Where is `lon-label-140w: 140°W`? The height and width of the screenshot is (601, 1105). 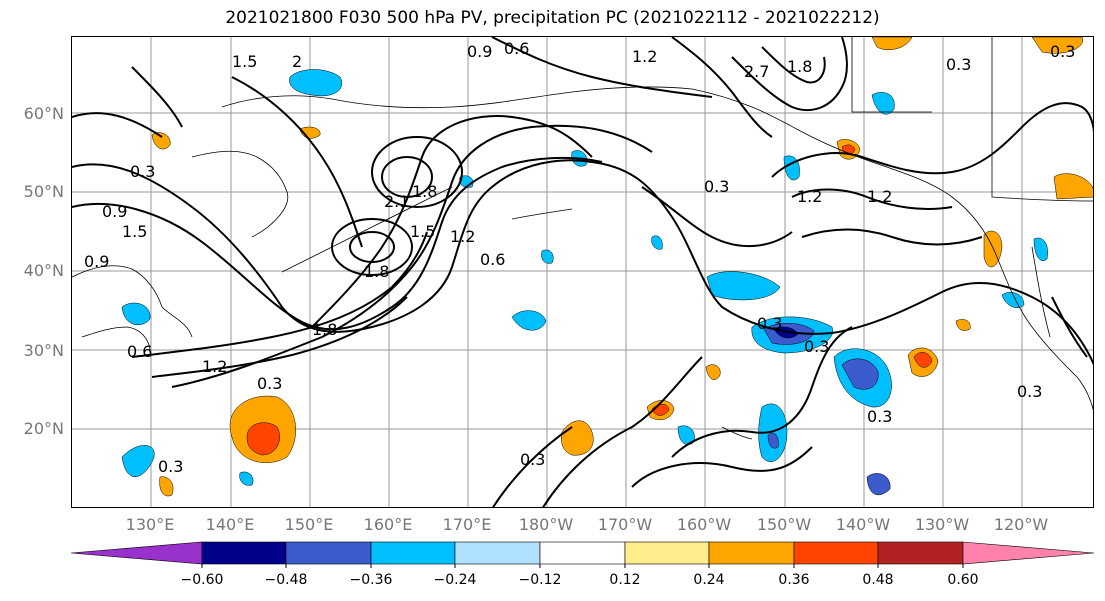
lon-label-140w: 140°W is located at coordinates (863, 524).